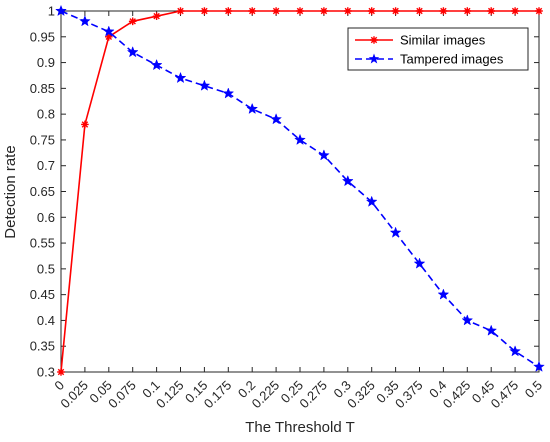  I want to click on y-tick-label: 0.65, so click(42, 191).